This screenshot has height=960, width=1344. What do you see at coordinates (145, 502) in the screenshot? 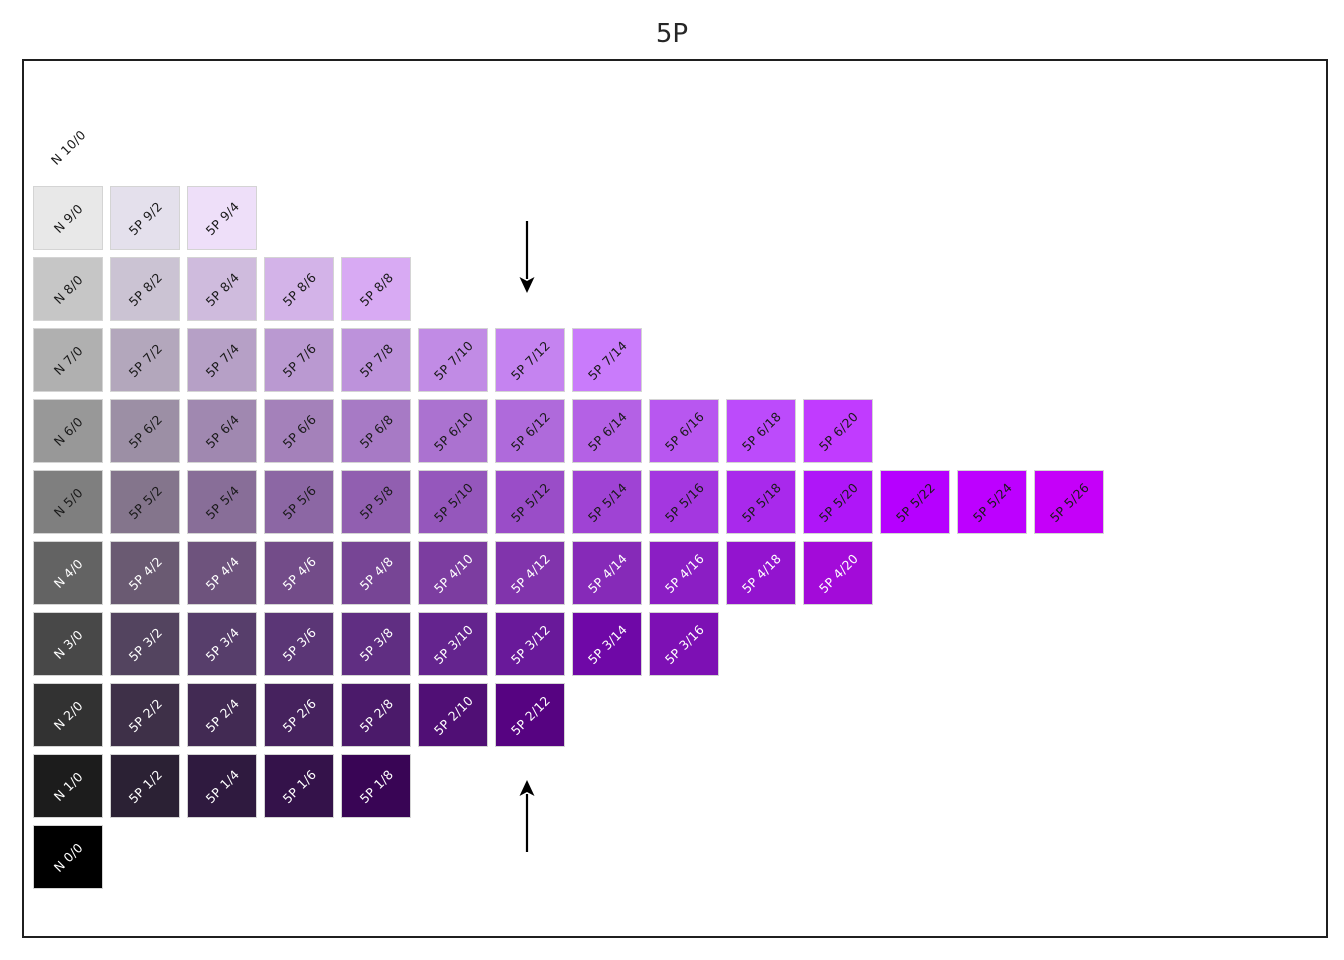
I see `color-swatch: 5P 5/2` at bounding box center [145, 502].